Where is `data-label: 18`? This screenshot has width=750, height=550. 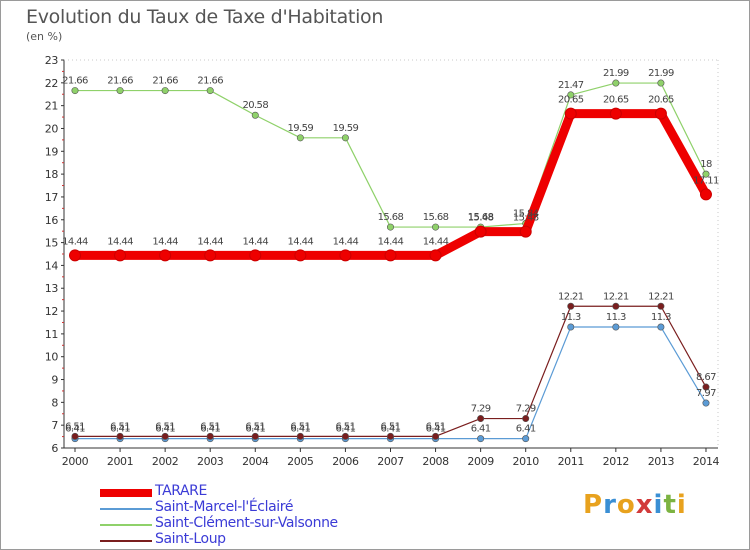
data-label: 18 is located at coordinates (706, 164).